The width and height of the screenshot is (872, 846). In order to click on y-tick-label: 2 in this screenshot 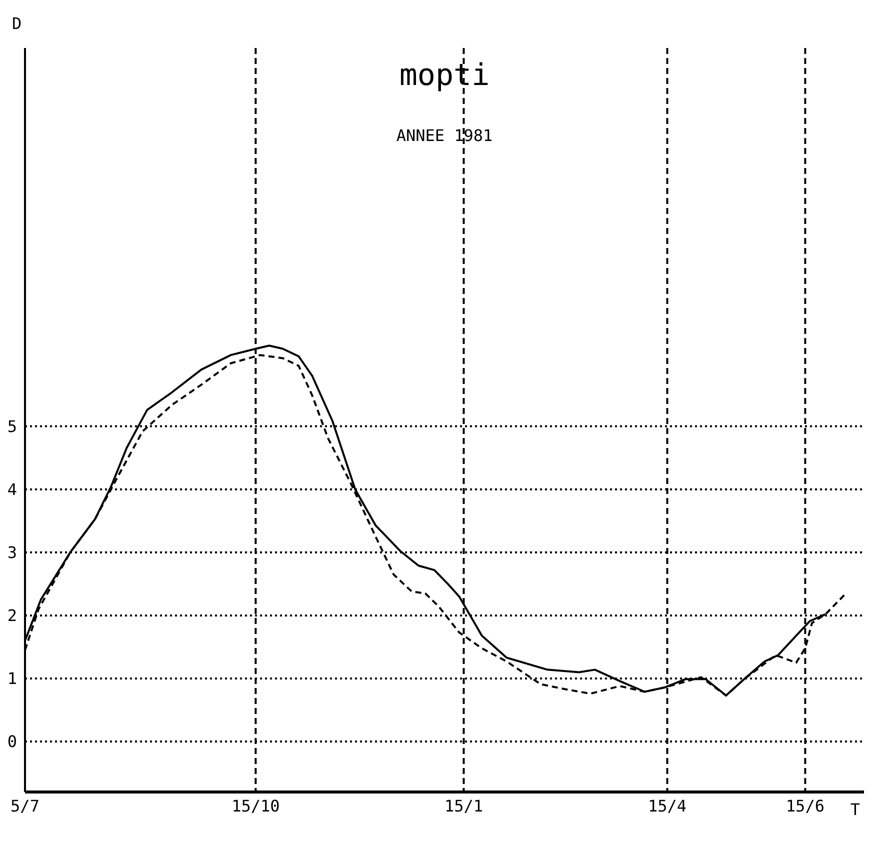, I will do `click(12, 616)`.